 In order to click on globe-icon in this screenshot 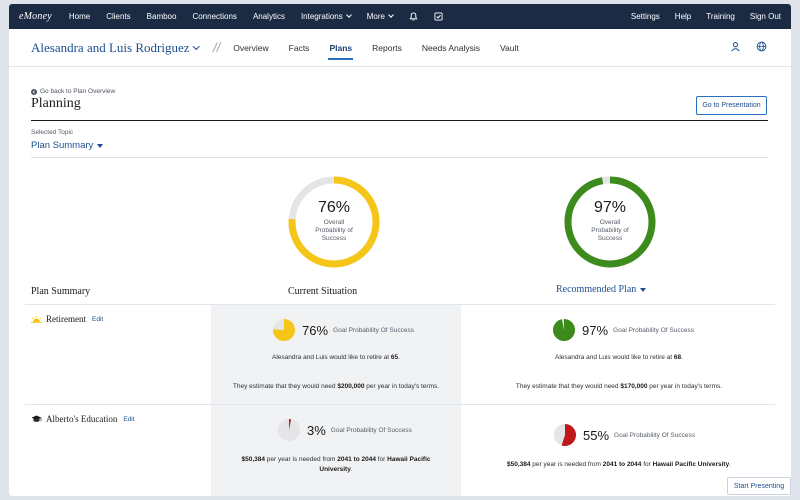, I will do `click(761, 46)`.